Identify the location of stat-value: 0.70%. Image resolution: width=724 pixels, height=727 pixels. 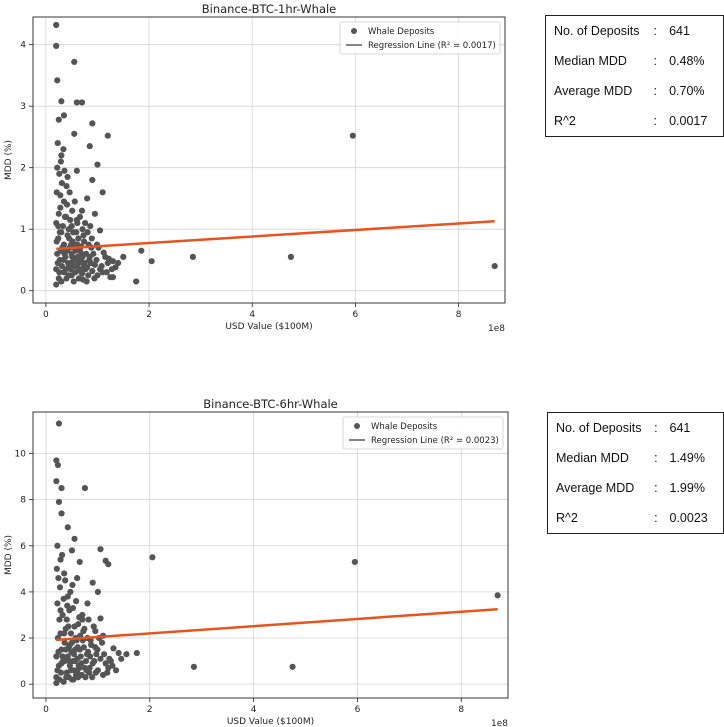
(687, 91).